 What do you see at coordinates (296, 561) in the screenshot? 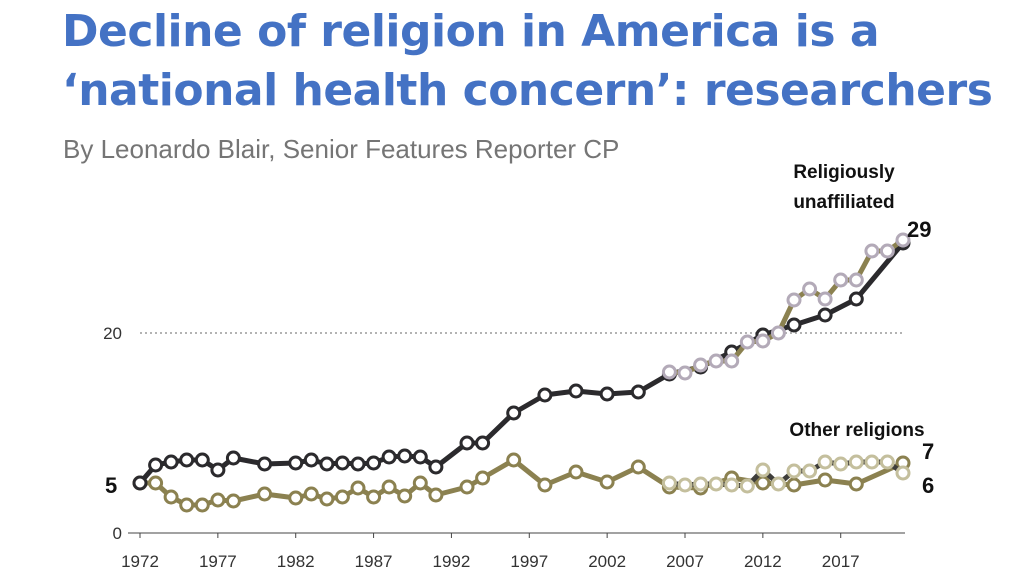
I see `x-tick-label: 1982` at bounding box center [296, 561].